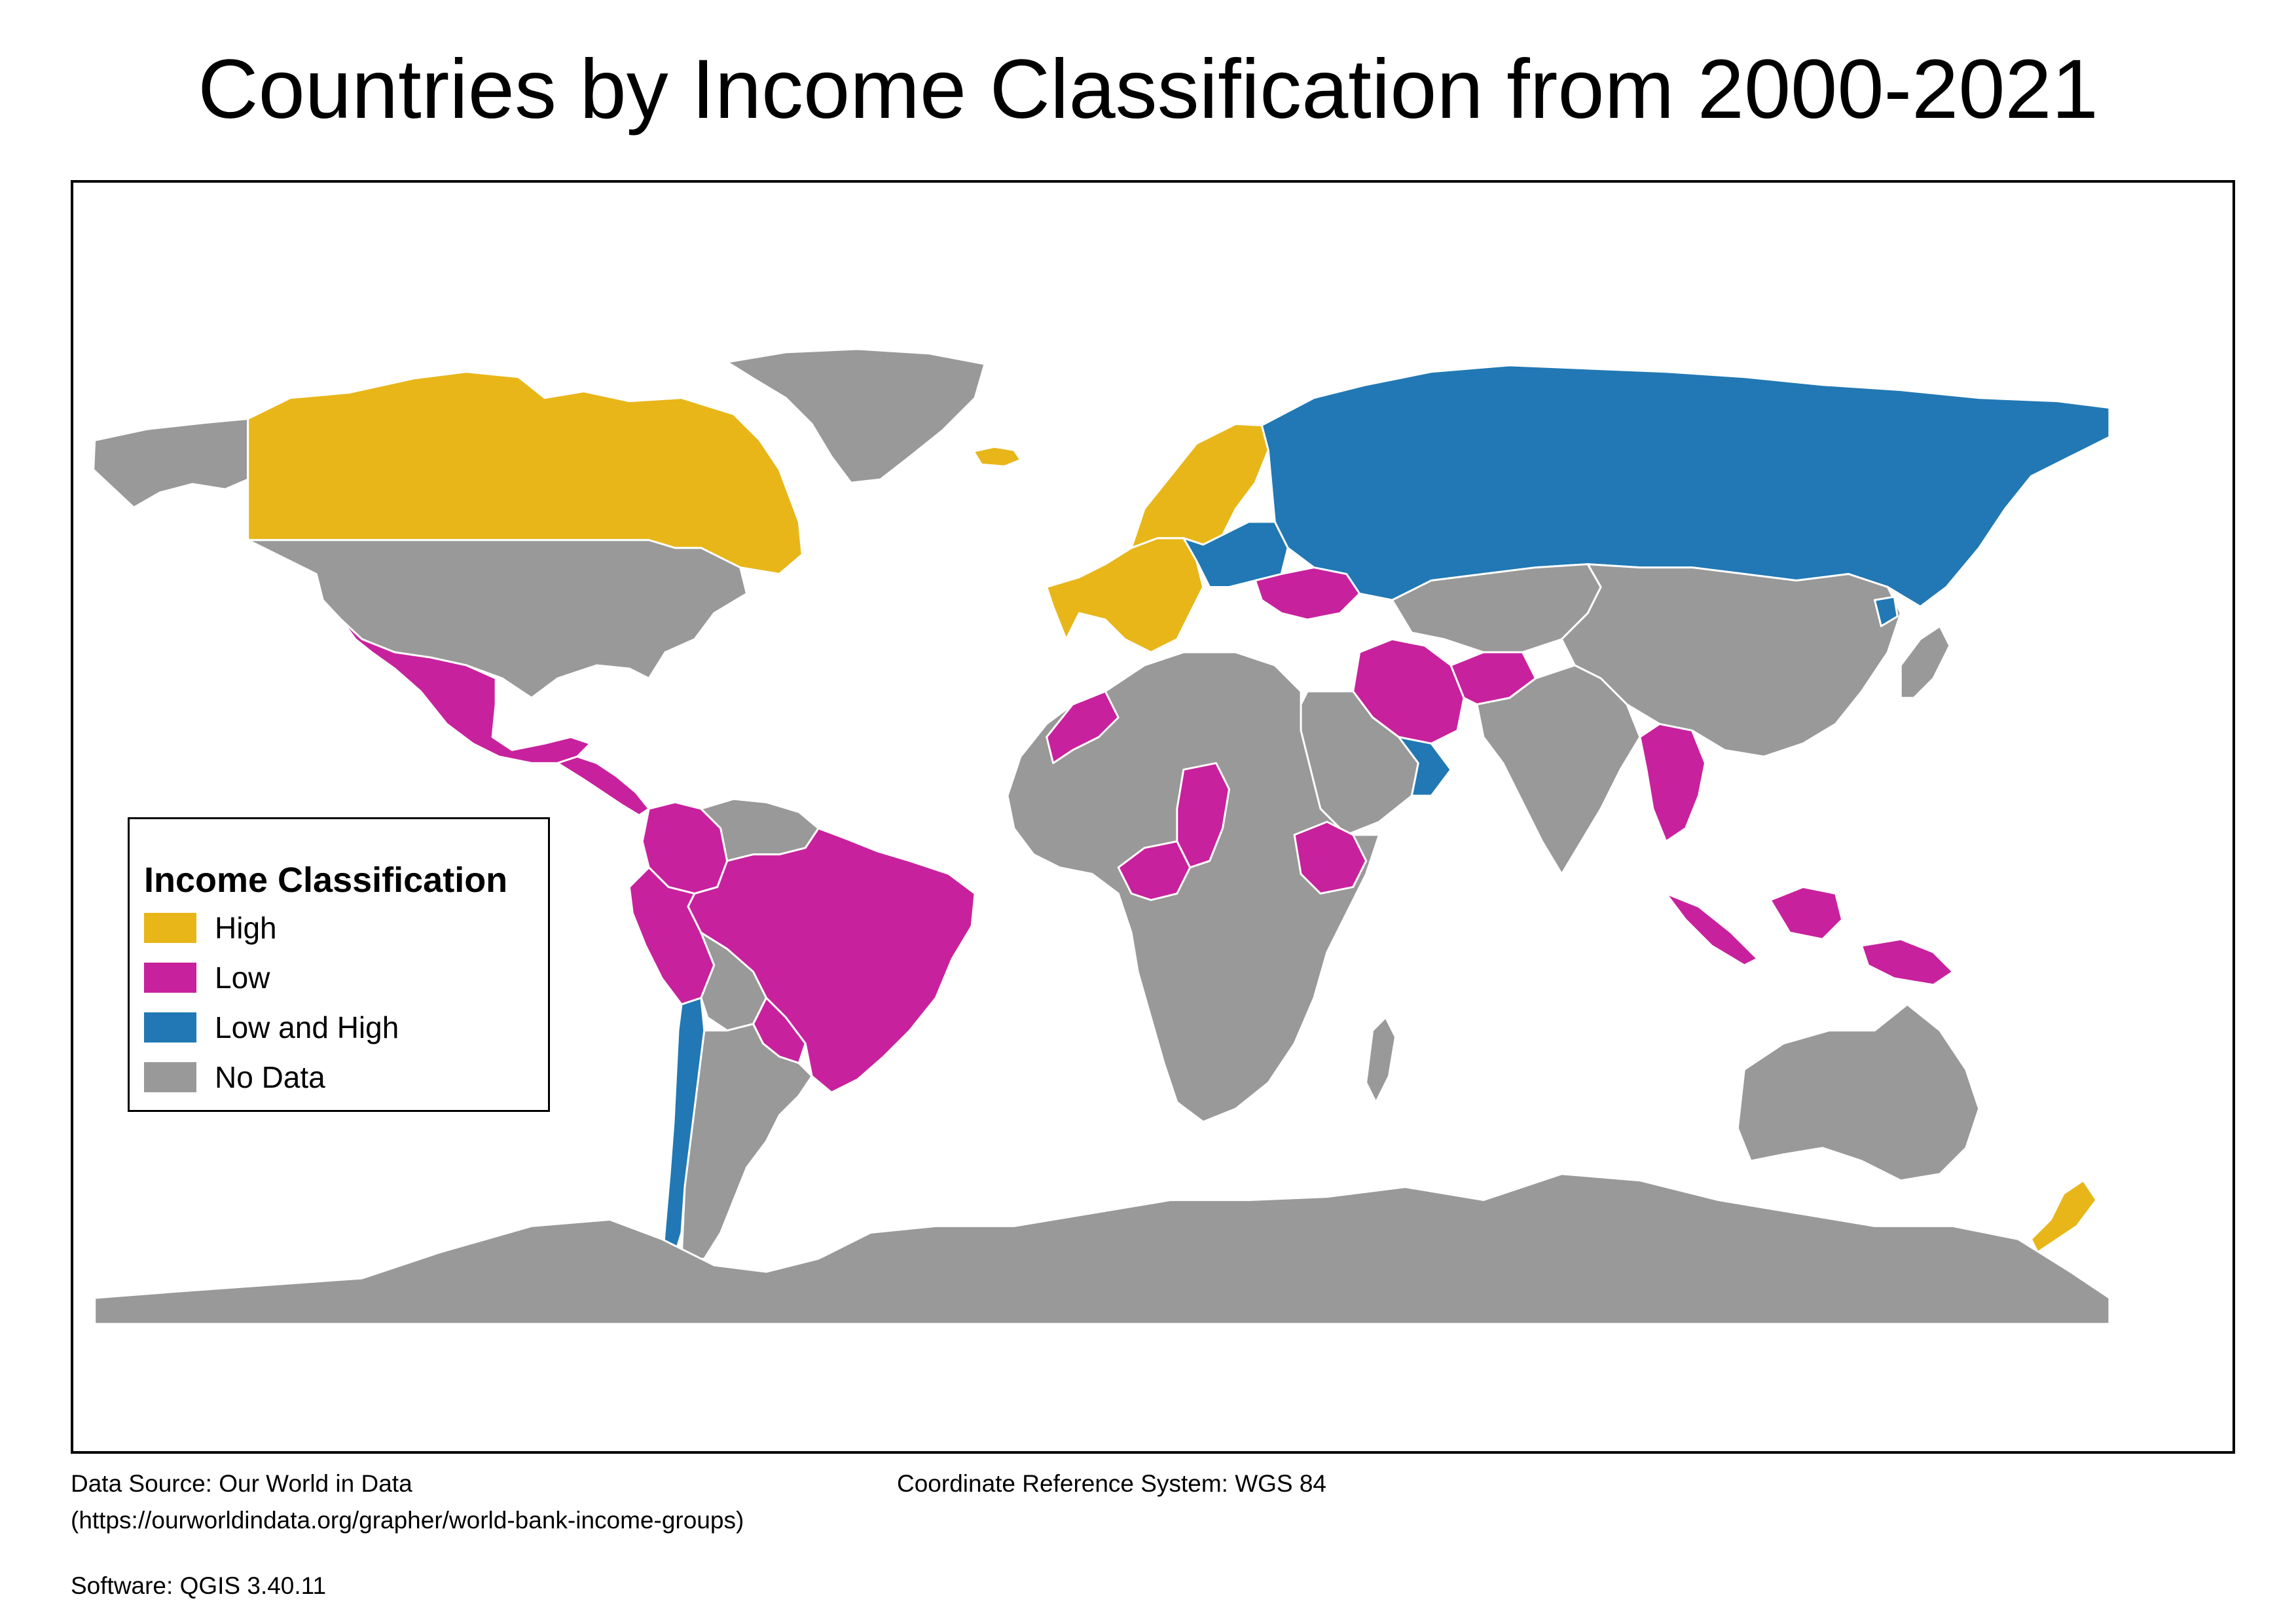  Describe the element at coordinates (241, 1483) in the screenshot. I see `data-source-line1: Data Source: Our World in Data` at that location.